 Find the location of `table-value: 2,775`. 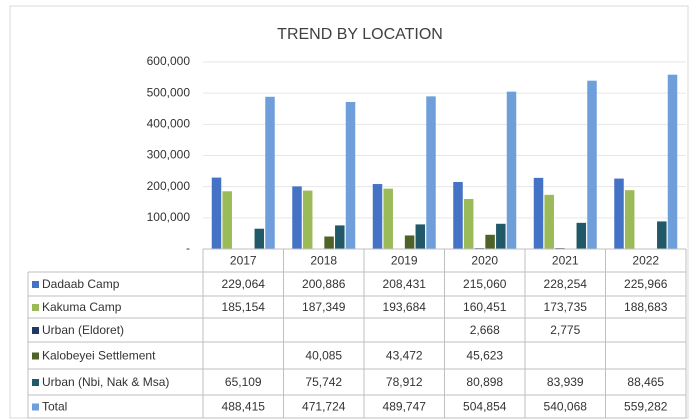

table-value: 2,775 is located at coordinates (565, 330).